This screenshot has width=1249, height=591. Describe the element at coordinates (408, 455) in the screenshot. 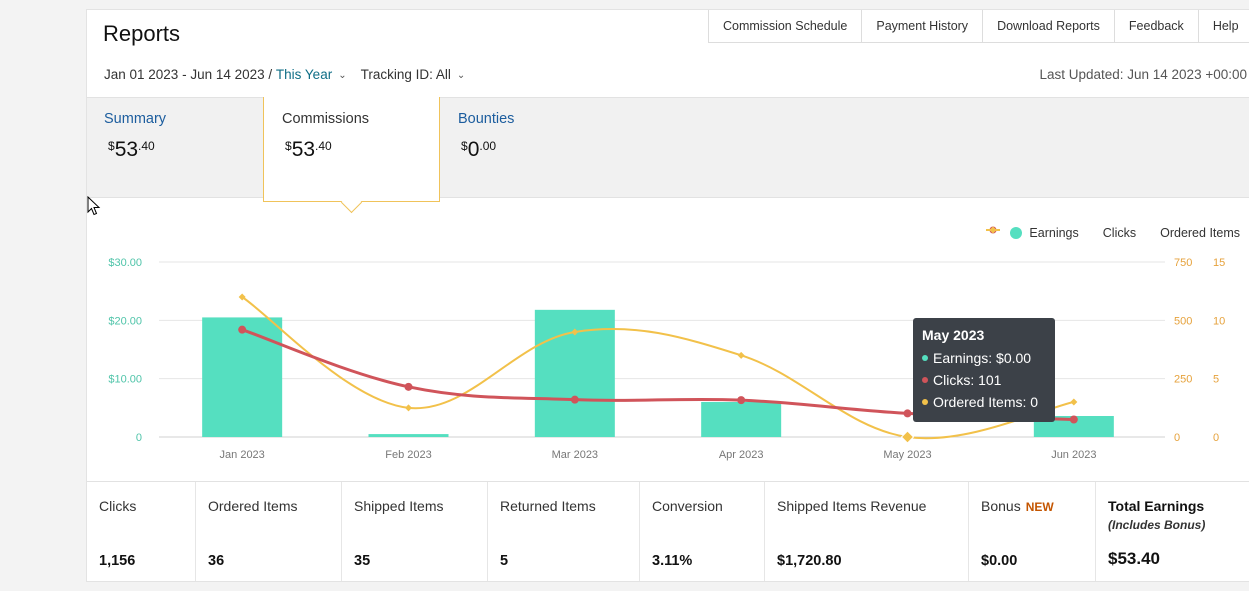

I see `x-tick-label: Feb 2023` at that location.